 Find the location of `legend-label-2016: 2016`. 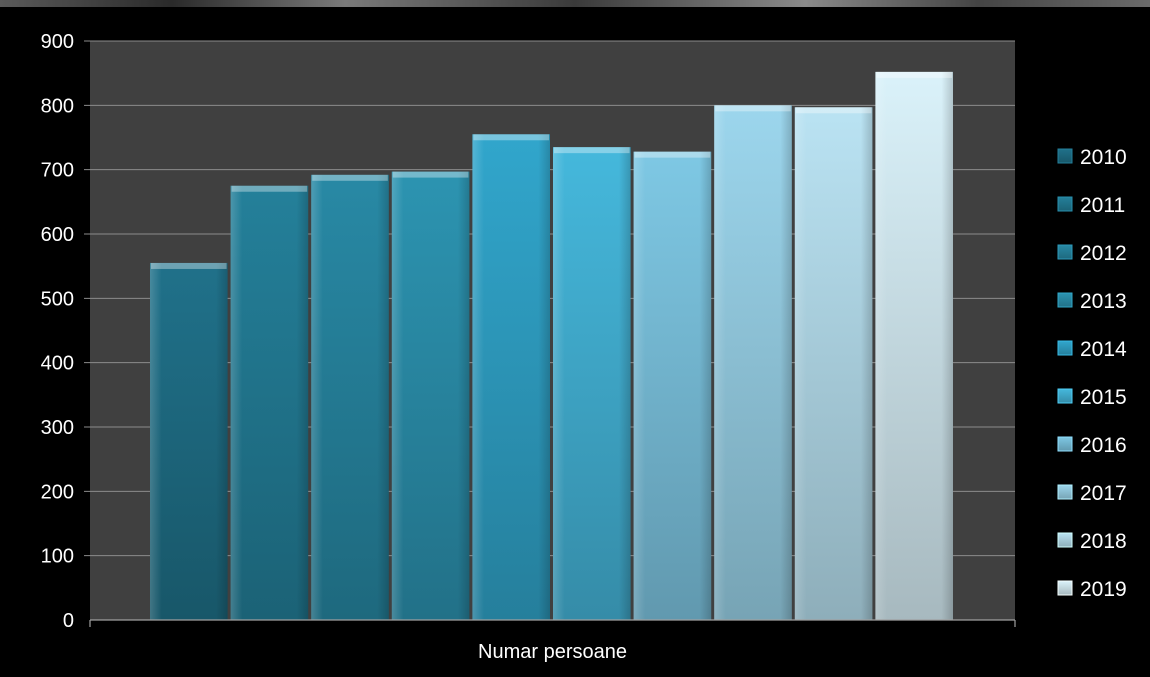

legend-label-2016: 2016 is located at coordinates (1103, 445).